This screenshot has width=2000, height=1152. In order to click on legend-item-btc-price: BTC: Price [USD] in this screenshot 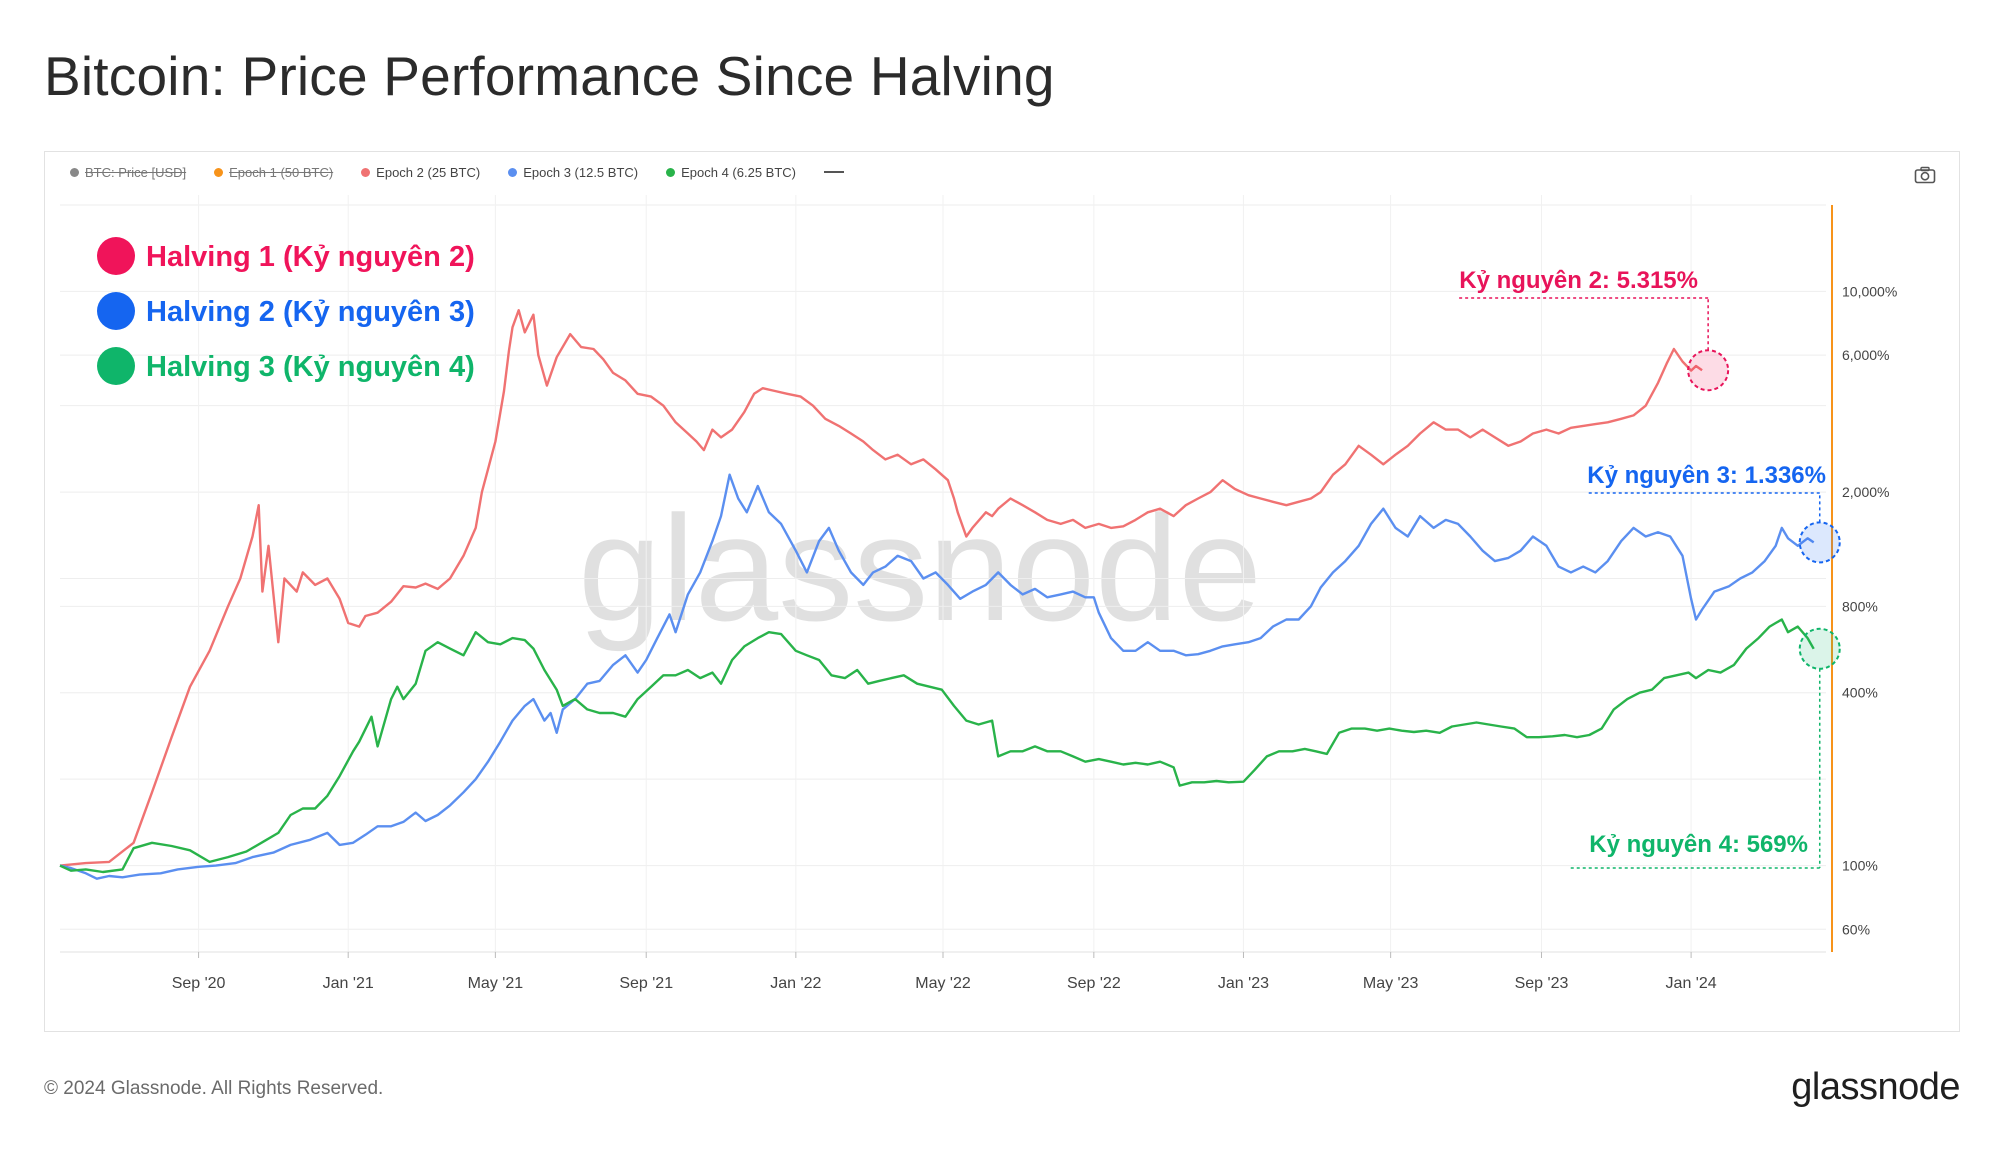, I will do `click(128, 172)`.